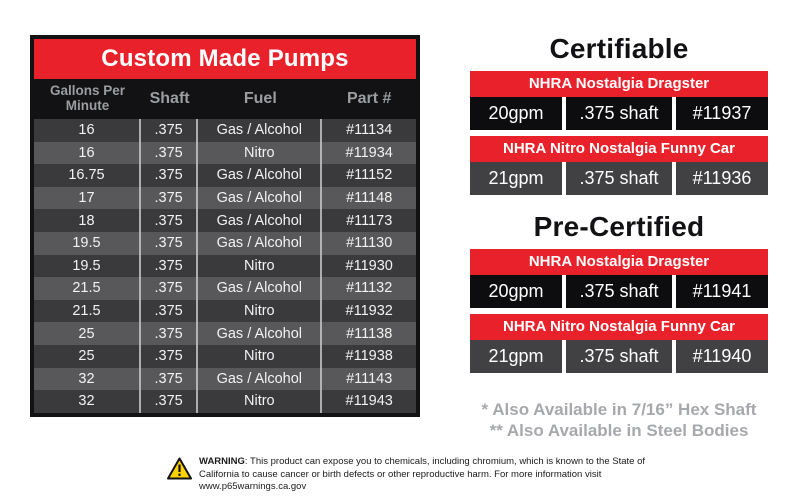 This screenshot has height=497, width=800. Describe the element at coordinates (369, 356) in the screenshot. I see `table-cell: #11938` at that location.